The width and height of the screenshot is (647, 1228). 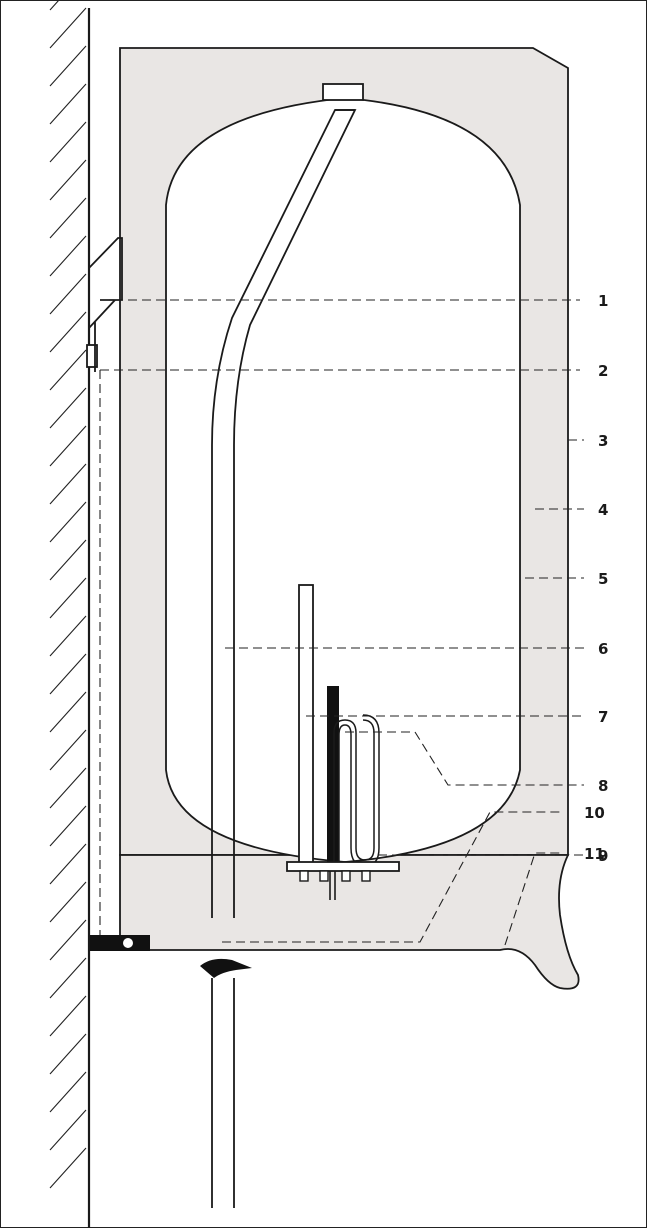 What do you see at coordinates (284, 513) in the screenshot?
I see `cold-water-pipe` at bounding box center [284, 513].